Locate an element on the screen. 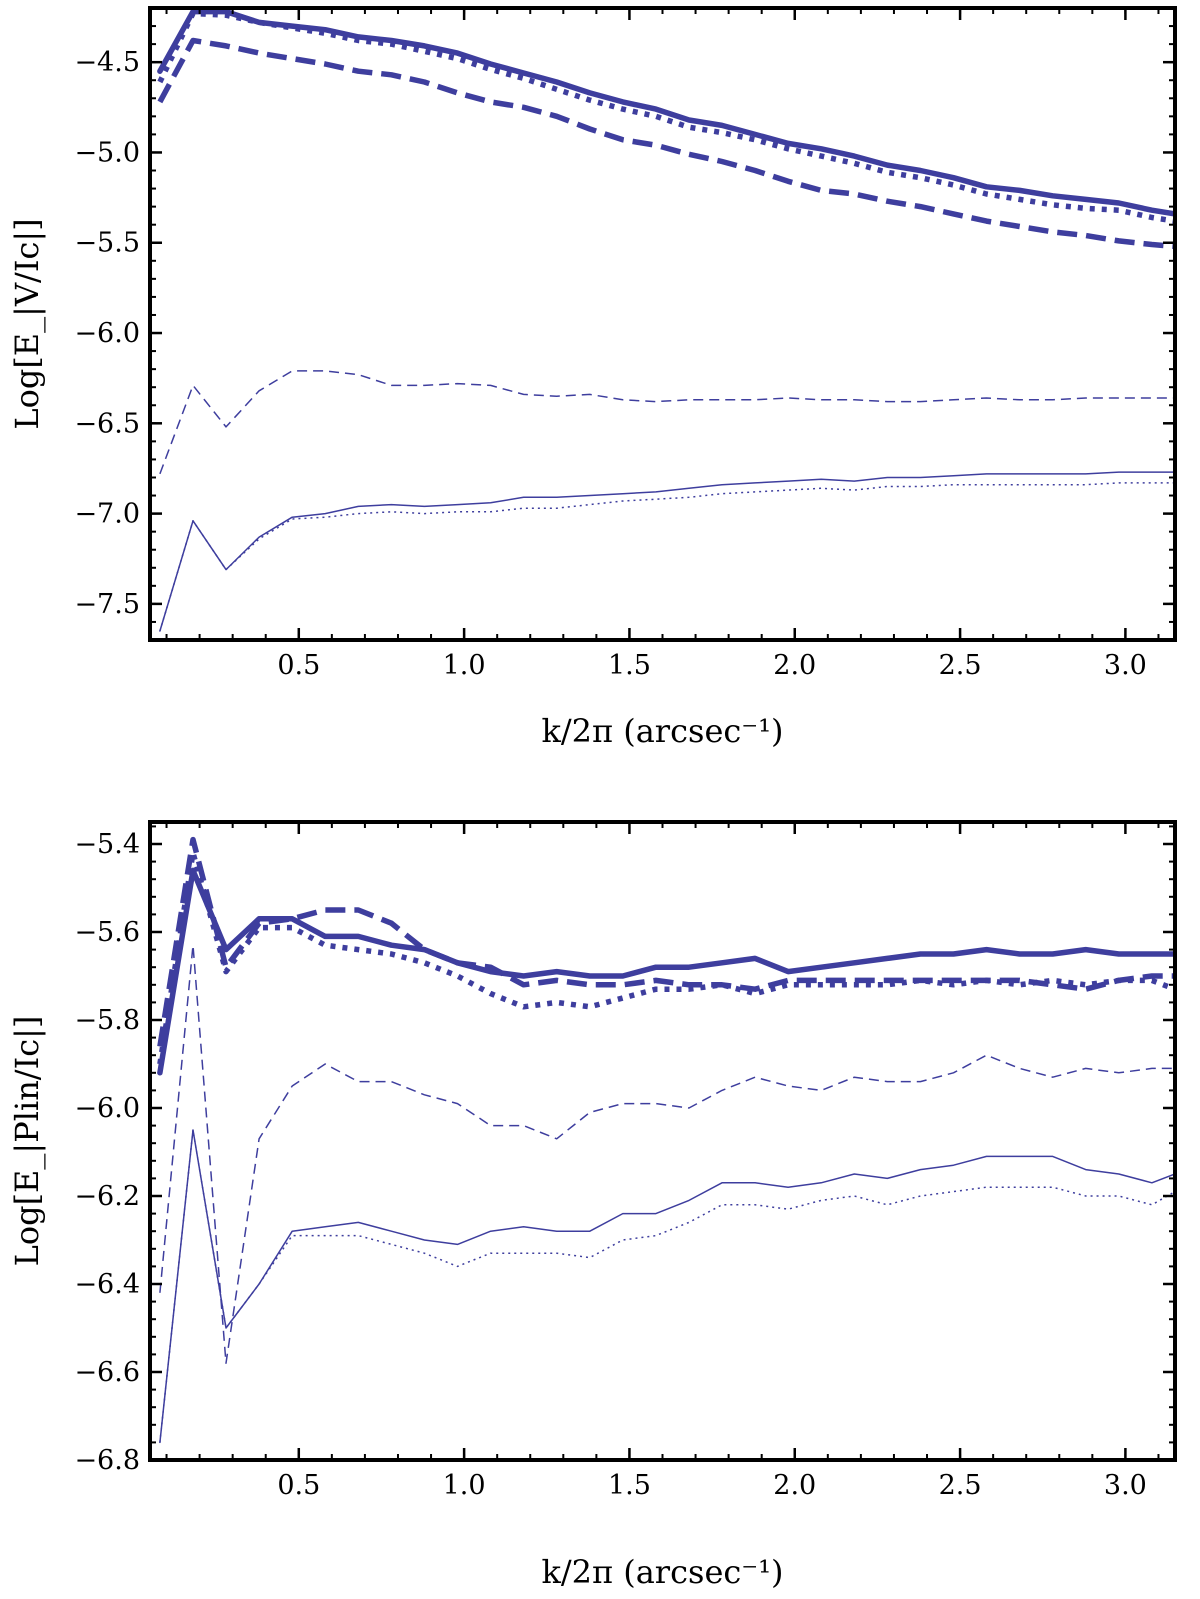 Image resolution: width=1200 pixels, height=1599 pixels. y-tick-label: −7.5 is located at coordinates (107, 604).